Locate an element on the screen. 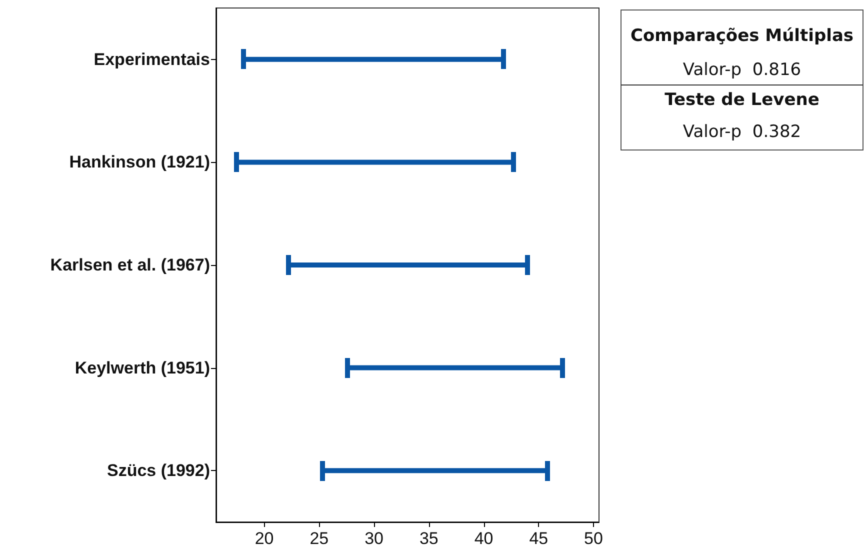 The width and height of the screenshot is (865, 553). text: Valor-p 0.382 is located at coordinates (742, 132).